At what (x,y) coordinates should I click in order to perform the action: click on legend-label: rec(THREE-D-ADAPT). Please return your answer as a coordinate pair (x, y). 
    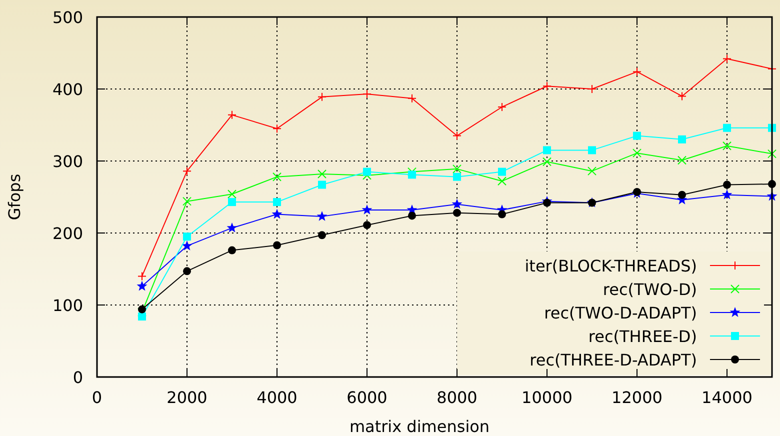
    Looking at the image, I should click on (613, 360).